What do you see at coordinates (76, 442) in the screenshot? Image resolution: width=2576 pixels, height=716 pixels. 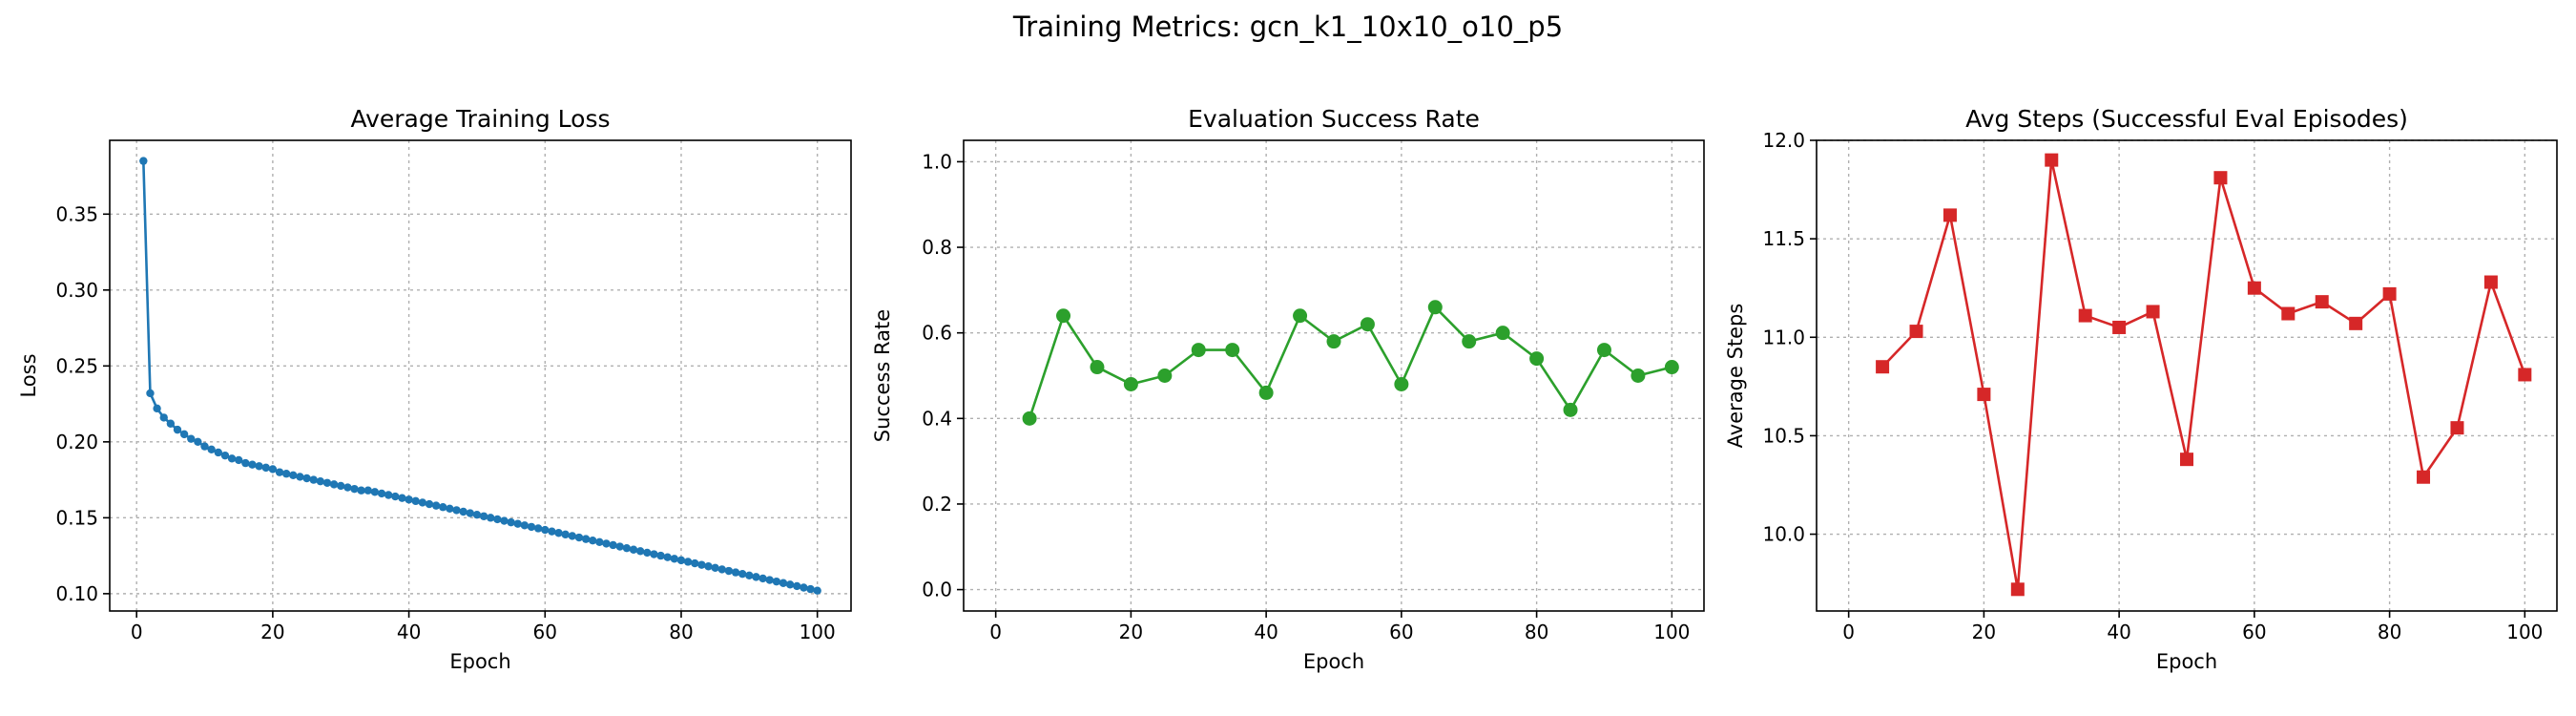 I see `loss-ytick-label: 0.20` at bounding box center [76, 442].